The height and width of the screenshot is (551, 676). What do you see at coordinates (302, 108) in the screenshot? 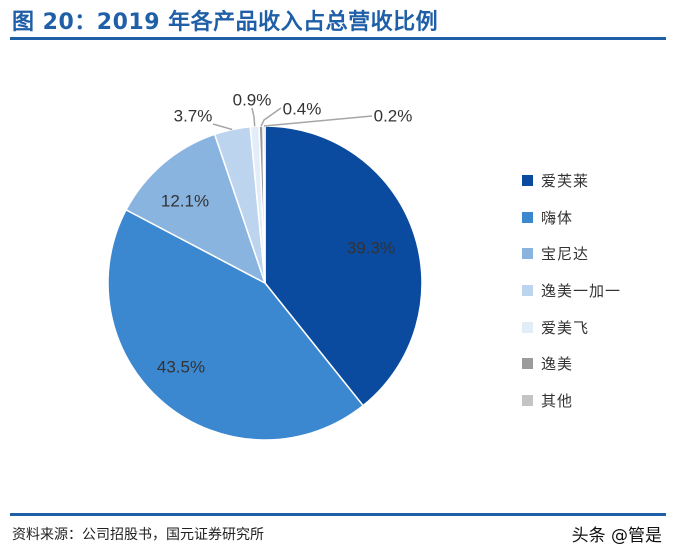
I see `data-label: 0.4%` at bounding box center [302, 108].